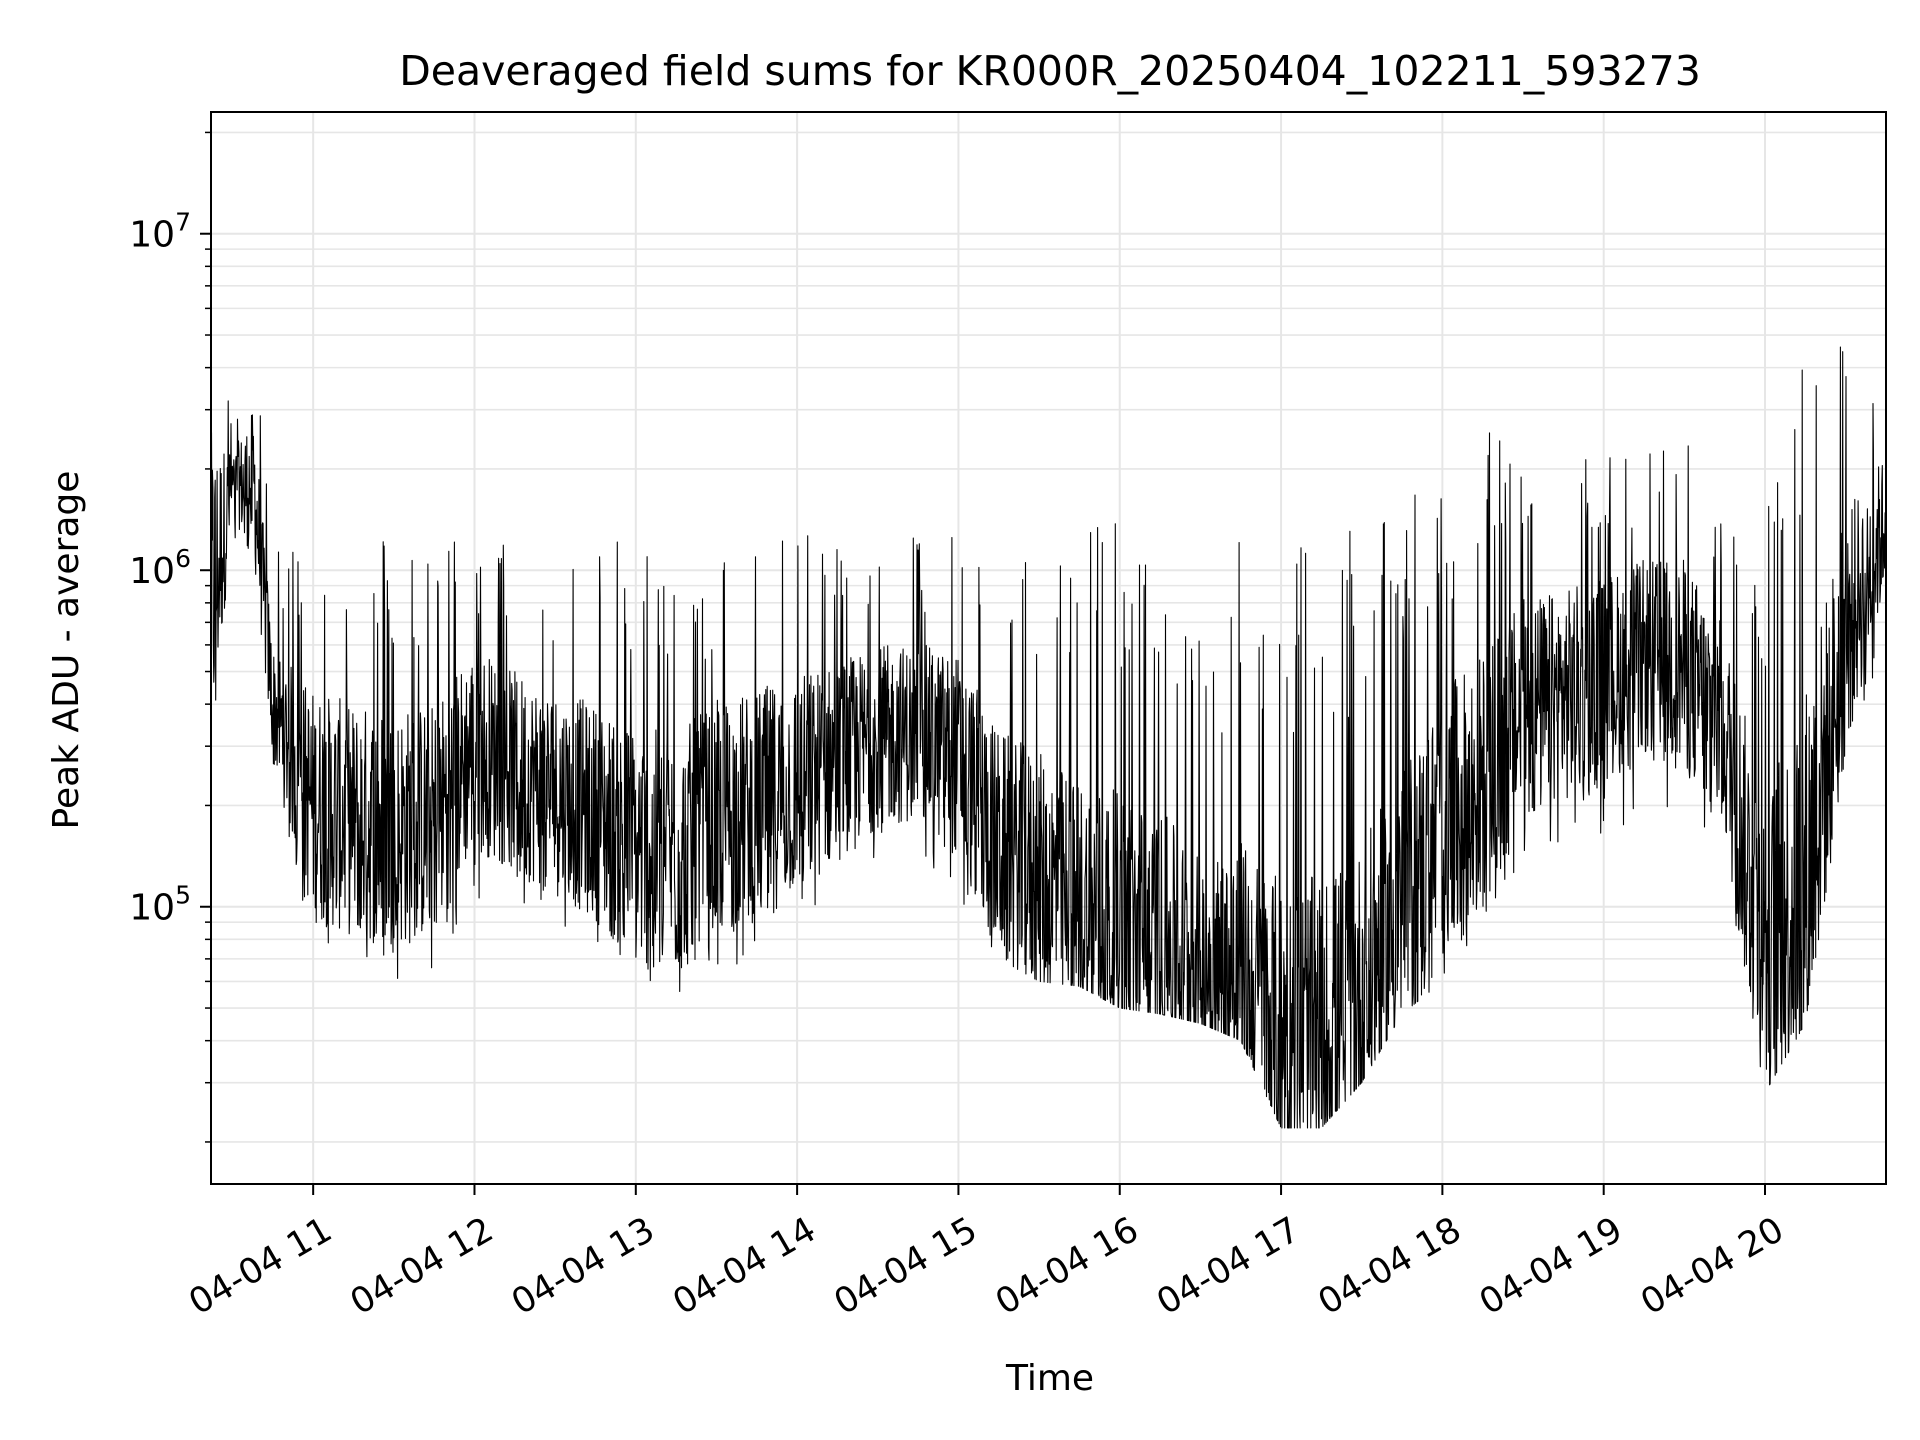 The image size is (1920, 1440). Describe the element at coordinates (160, 232) in the screenshot. I see `y-tick-label: 10⁷` at that location.